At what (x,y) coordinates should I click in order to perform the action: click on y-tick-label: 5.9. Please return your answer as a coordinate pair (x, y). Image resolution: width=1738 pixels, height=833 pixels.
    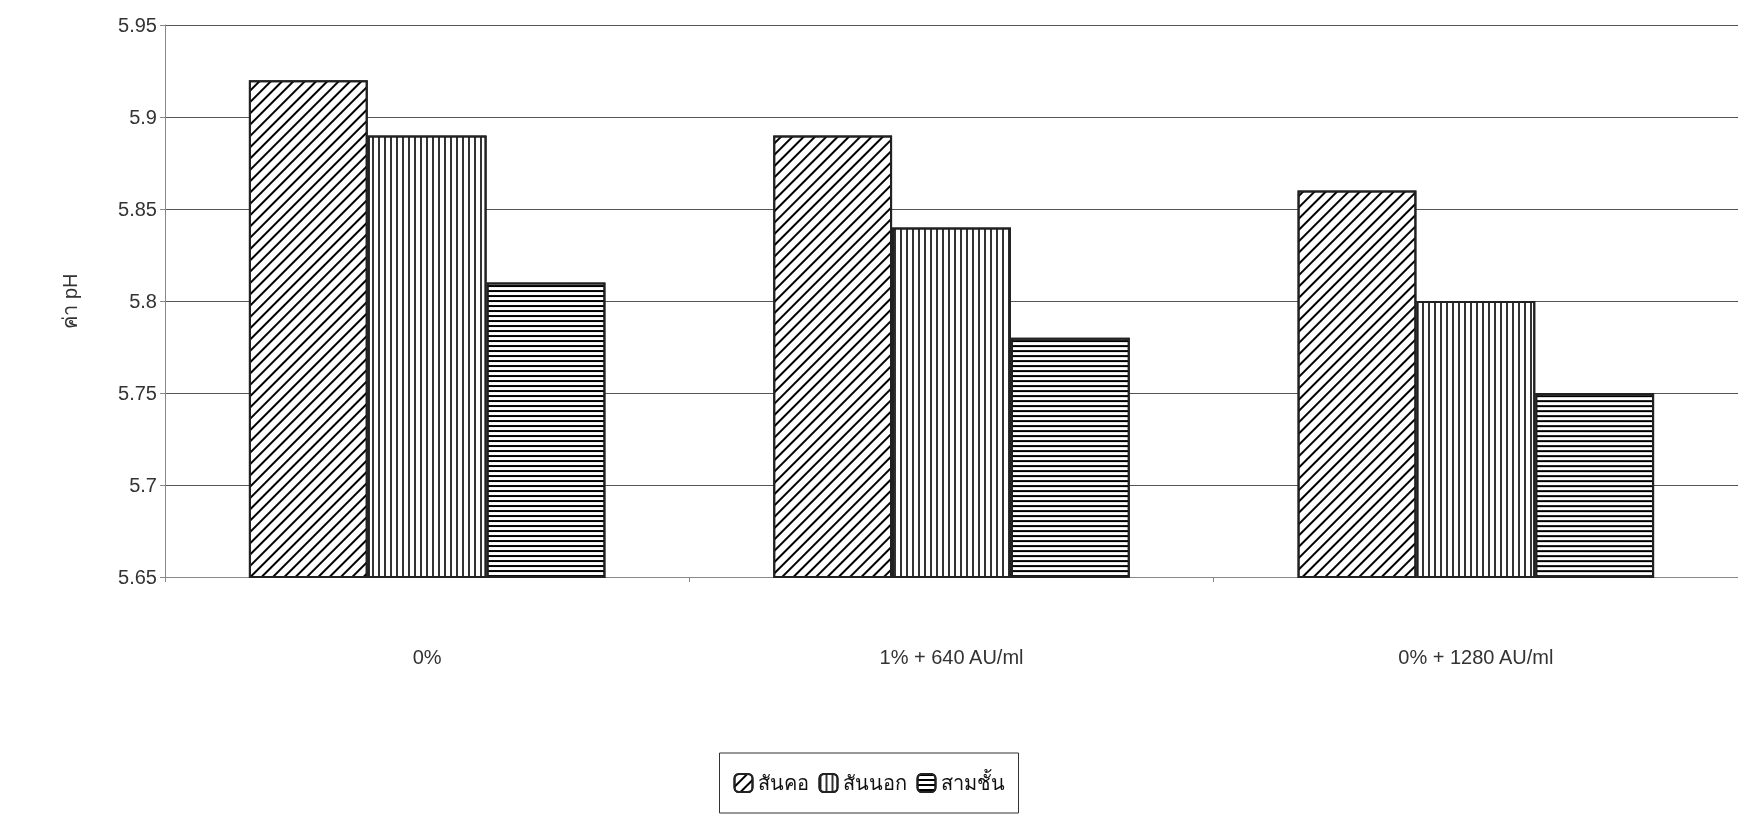
    Looking at the image, I should click on (143, 117).